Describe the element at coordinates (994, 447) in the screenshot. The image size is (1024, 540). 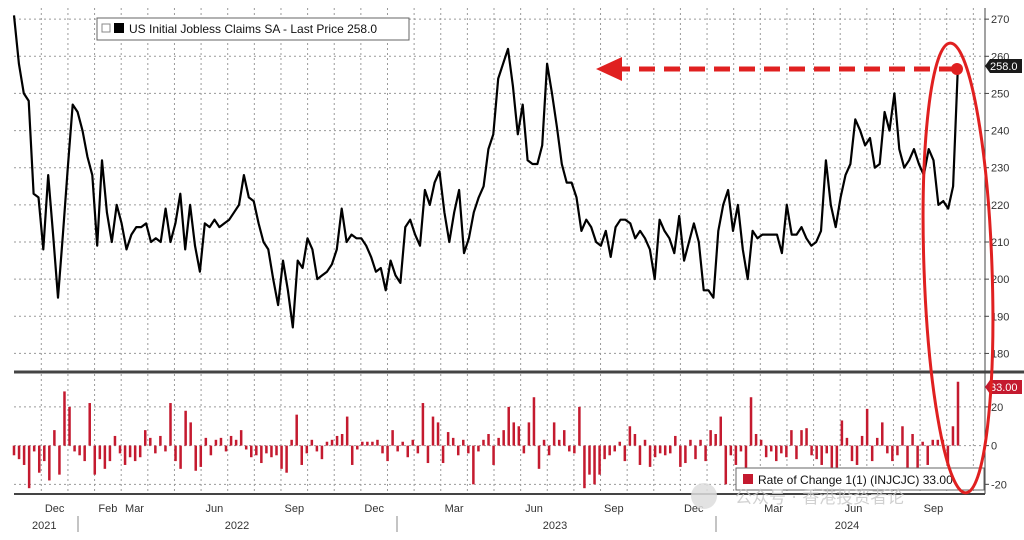
I see `y-tick-label: 0` at that location.